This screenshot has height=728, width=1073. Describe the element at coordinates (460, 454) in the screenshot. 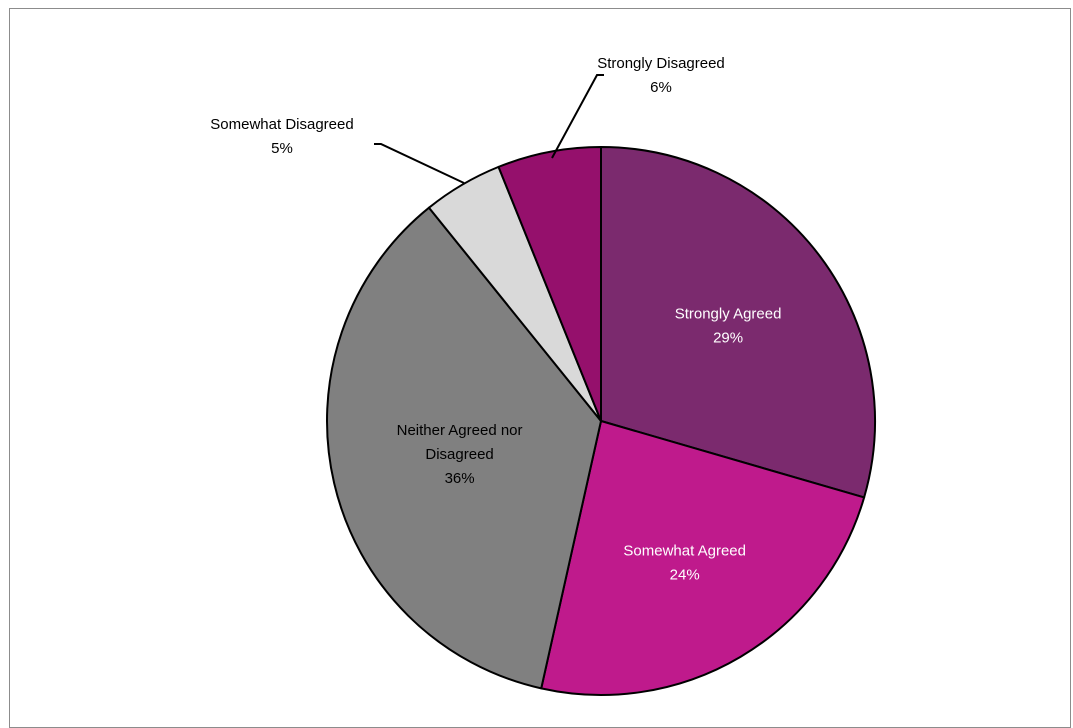

I see `data-label: Neither Agreed nor Disagreed 36%` at that location.